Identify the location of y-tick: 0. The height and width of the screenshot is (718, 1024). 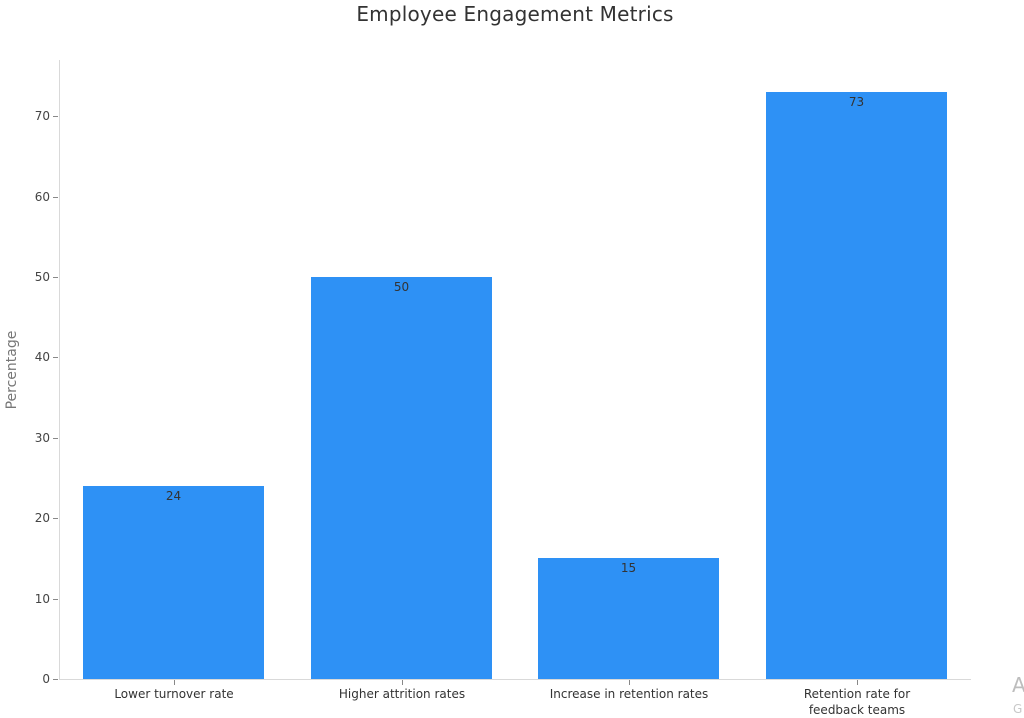
(29, 679).